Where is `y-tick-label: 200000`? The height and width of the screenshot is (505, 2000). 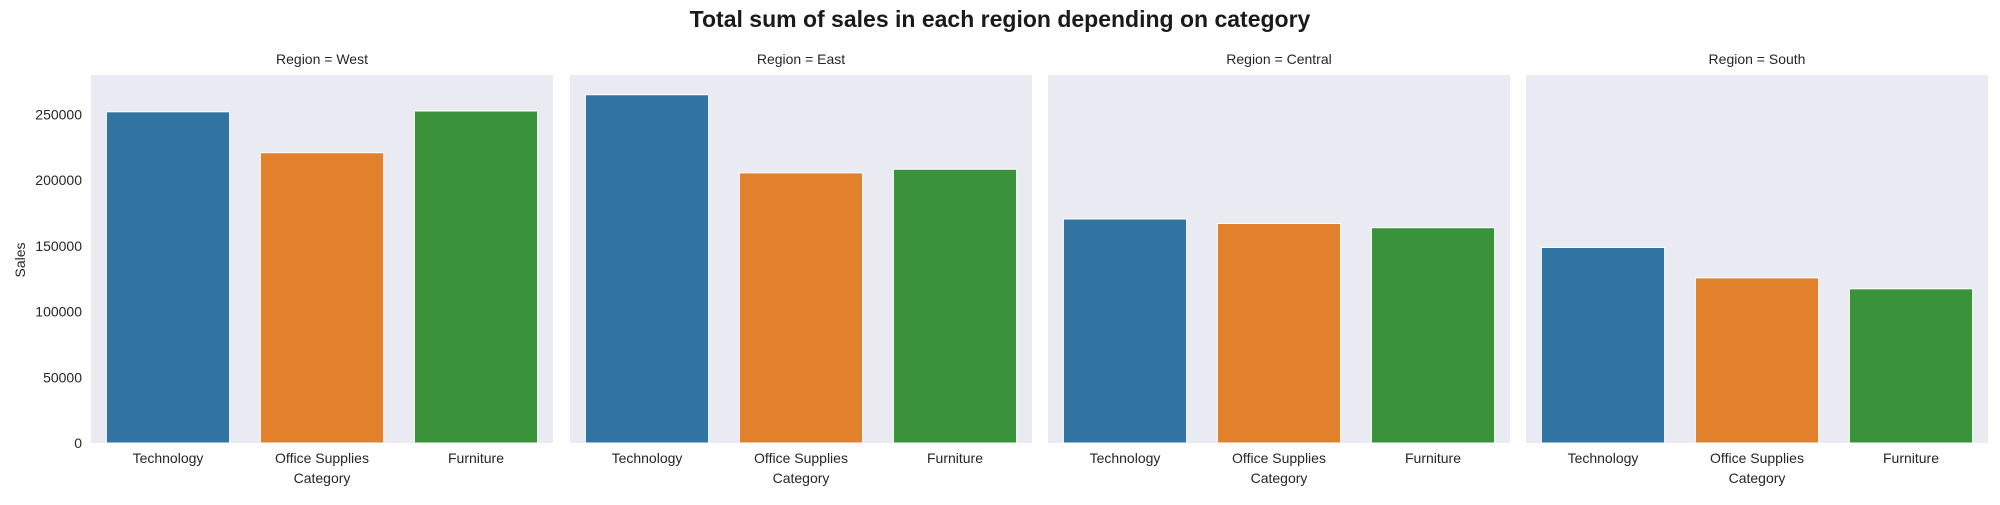
y-tick-label: 200000 is located at coordinates (58, 180).